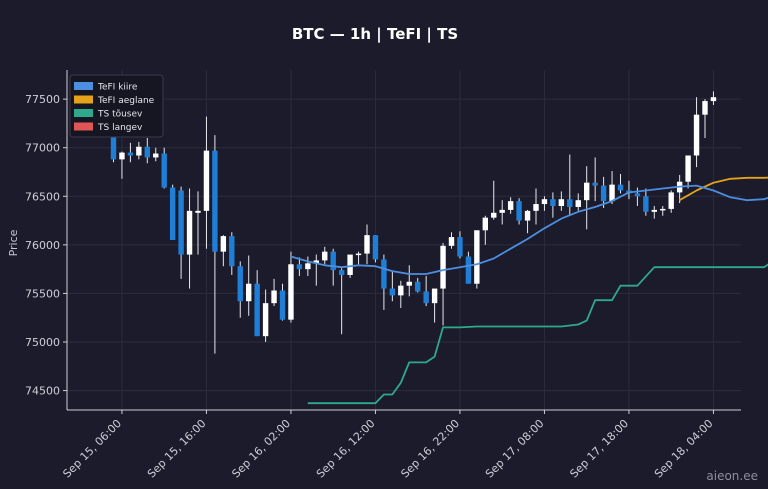 The image size is (768, 489). I want to click on chart-title: BTC — 1h | TeFI | TS, so click(375, 34).